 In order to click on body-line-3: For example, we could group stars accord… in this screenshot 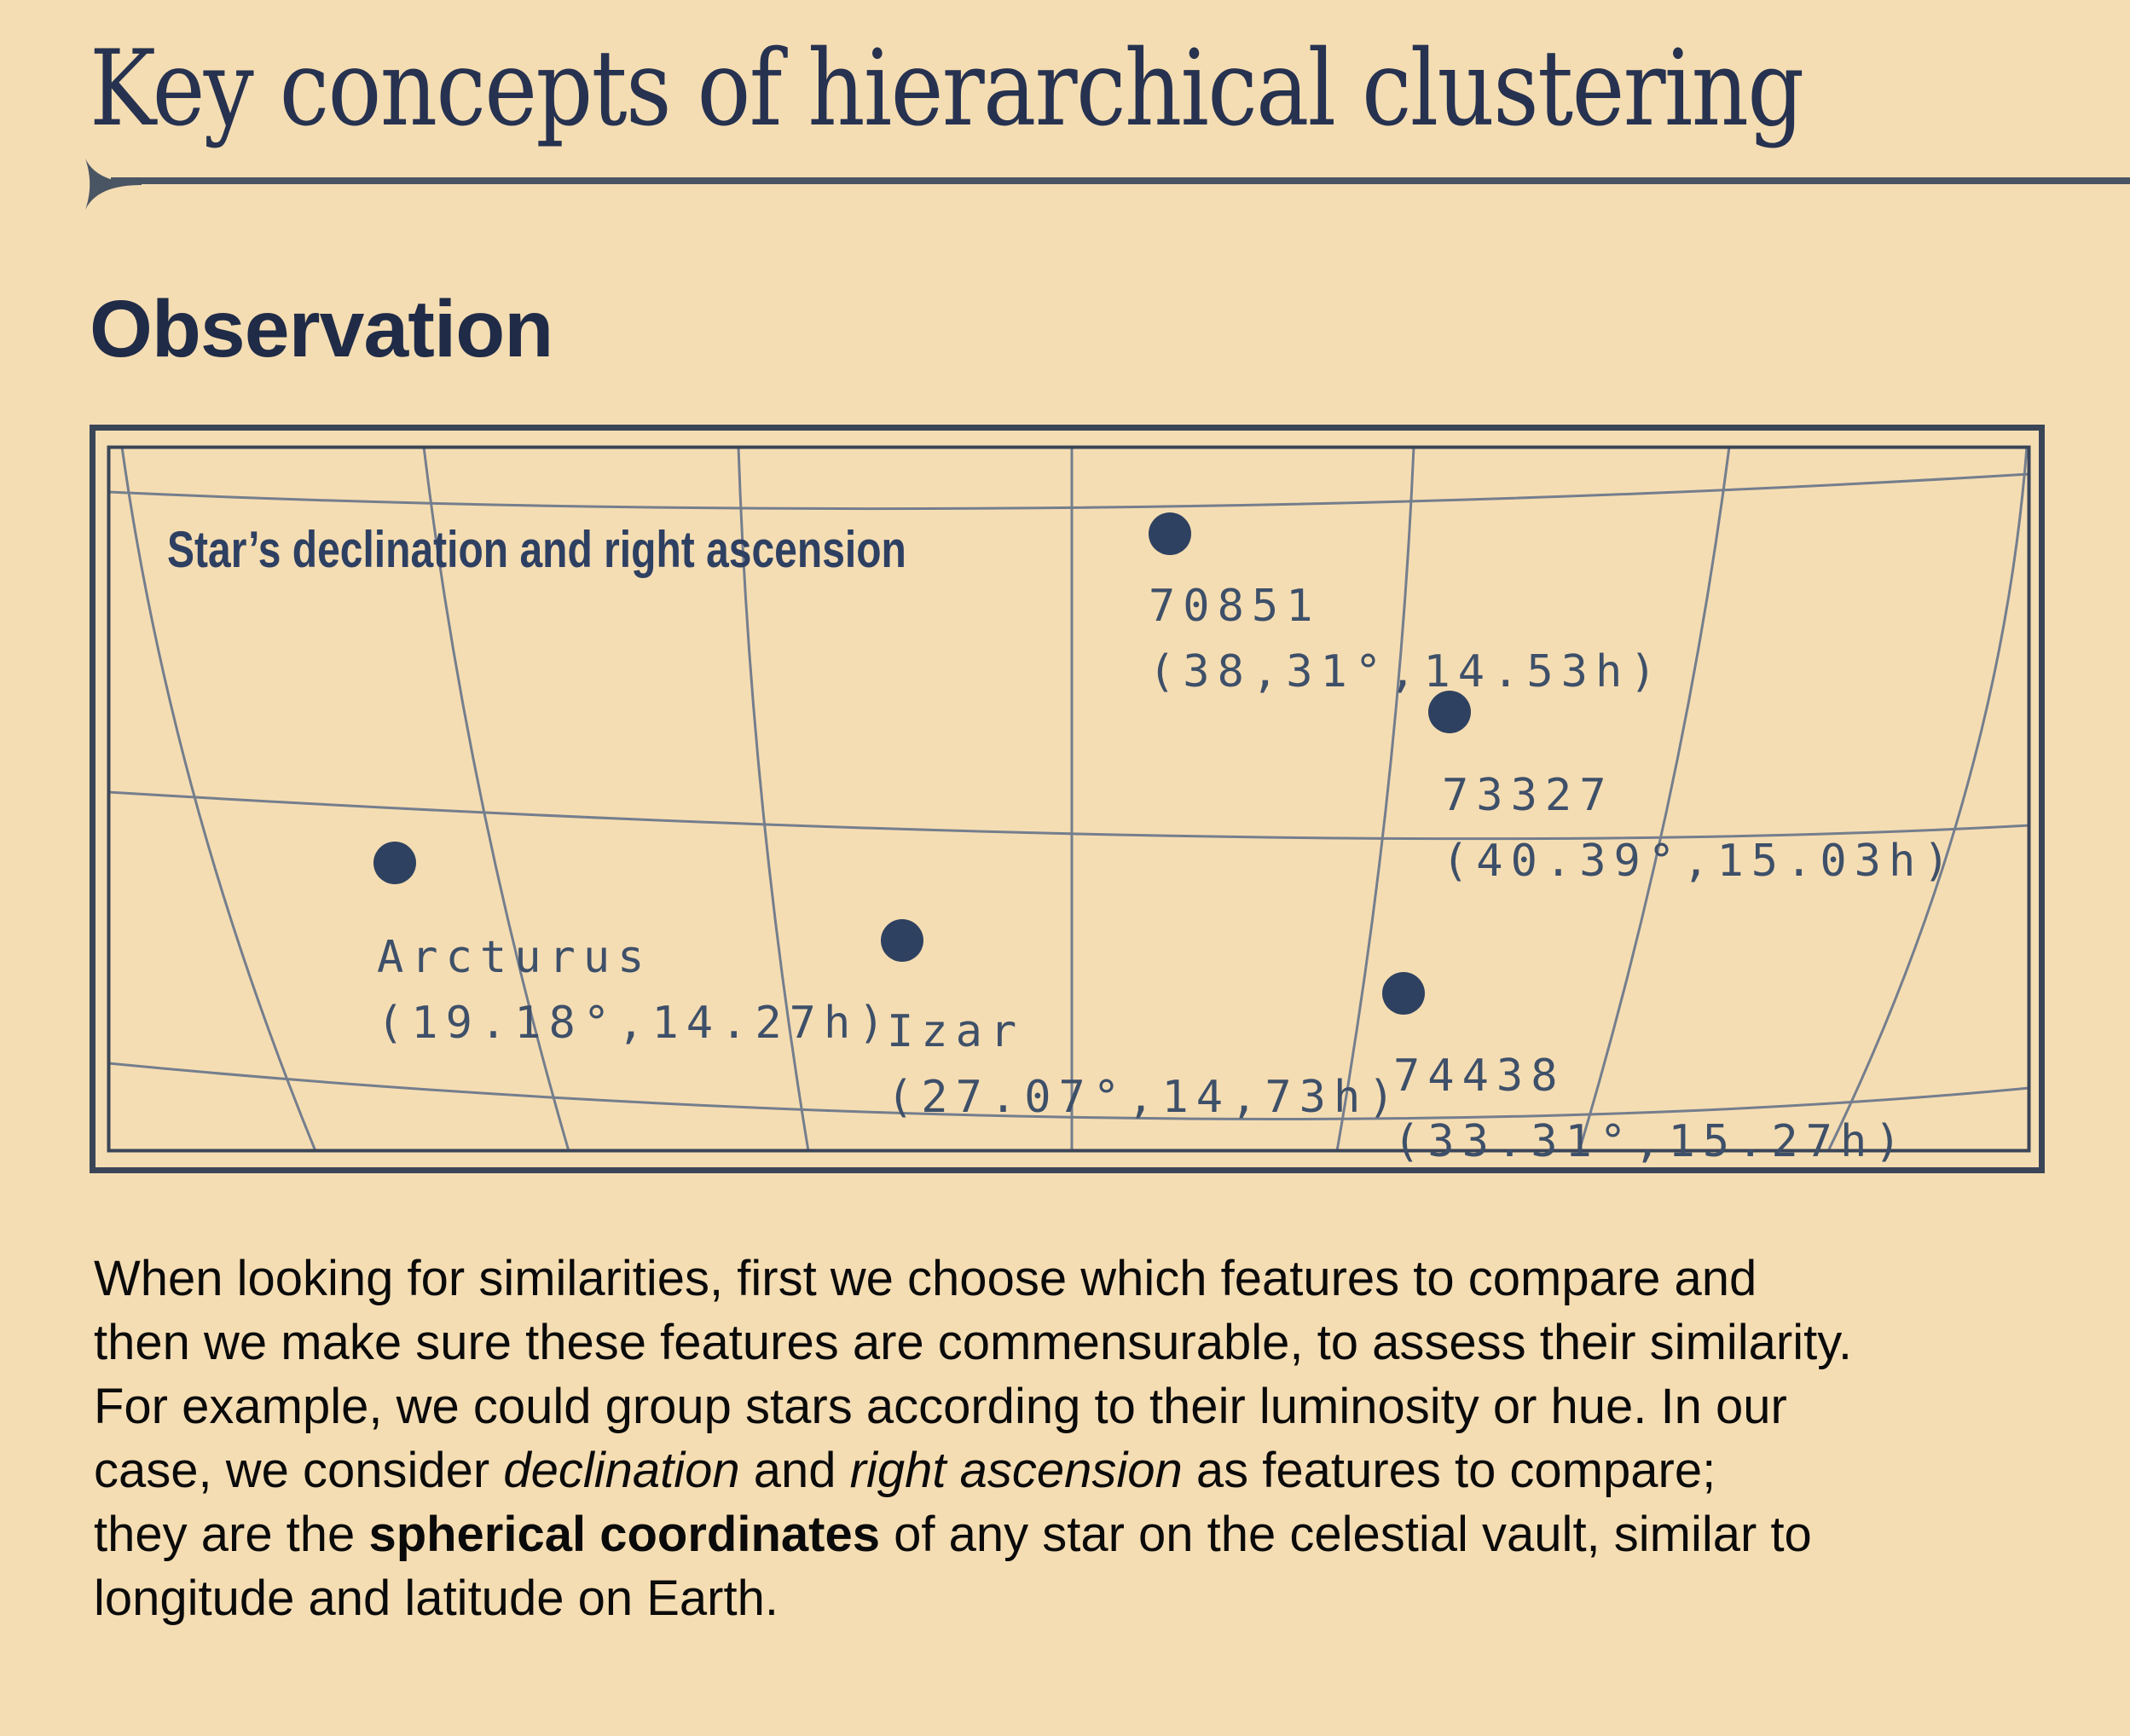, I will do `click(1091, 1406)`.